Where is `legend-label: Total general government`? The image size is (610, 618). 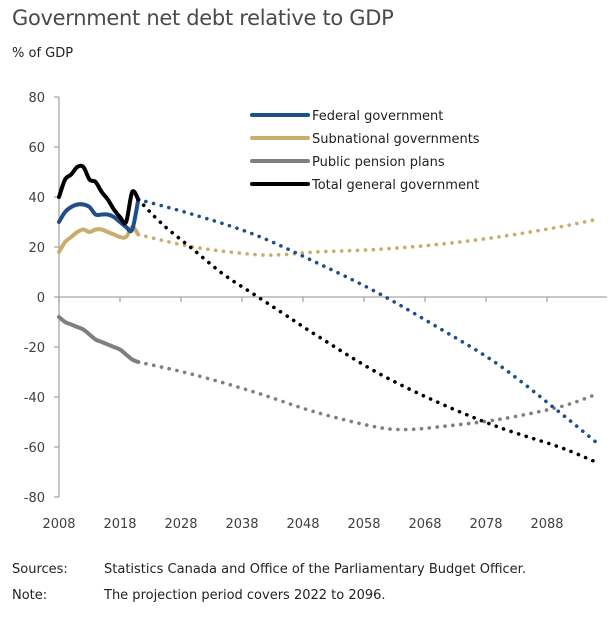 legend-label: Total general government is located at coordinates (395, 185).